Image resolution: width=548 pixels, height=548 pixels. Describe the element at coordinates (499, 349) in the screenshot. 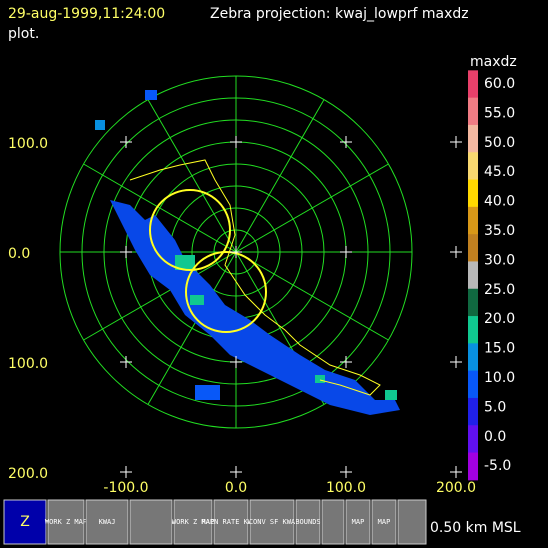

I see `colorbar-label: 15.0` at that location.